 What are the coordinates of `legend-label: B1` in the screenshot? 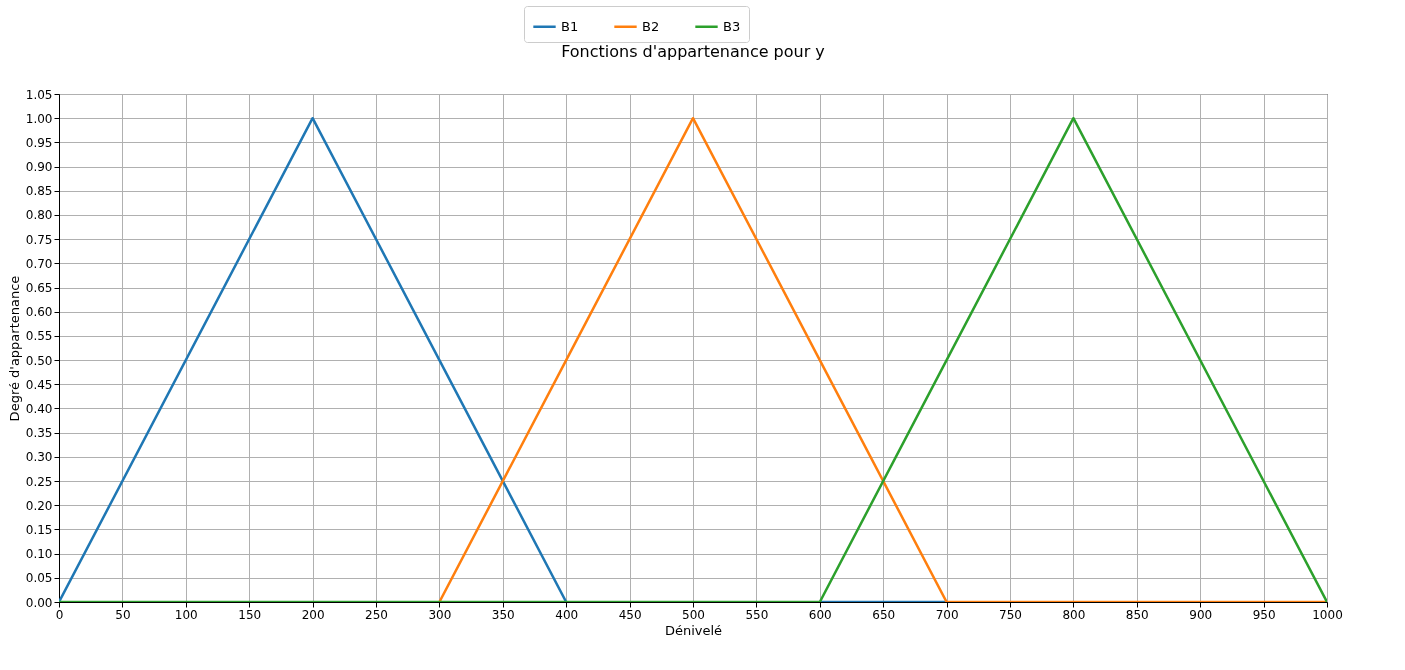 It's located at (570, 26).